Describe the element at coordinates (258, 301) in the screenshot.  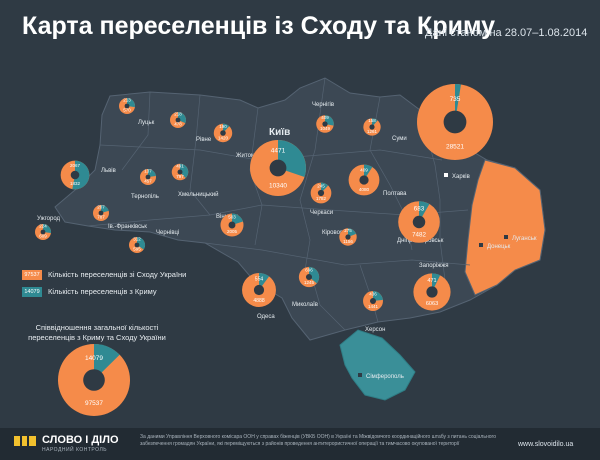
I see `donut-одеса-east-value: 4888` at that location.